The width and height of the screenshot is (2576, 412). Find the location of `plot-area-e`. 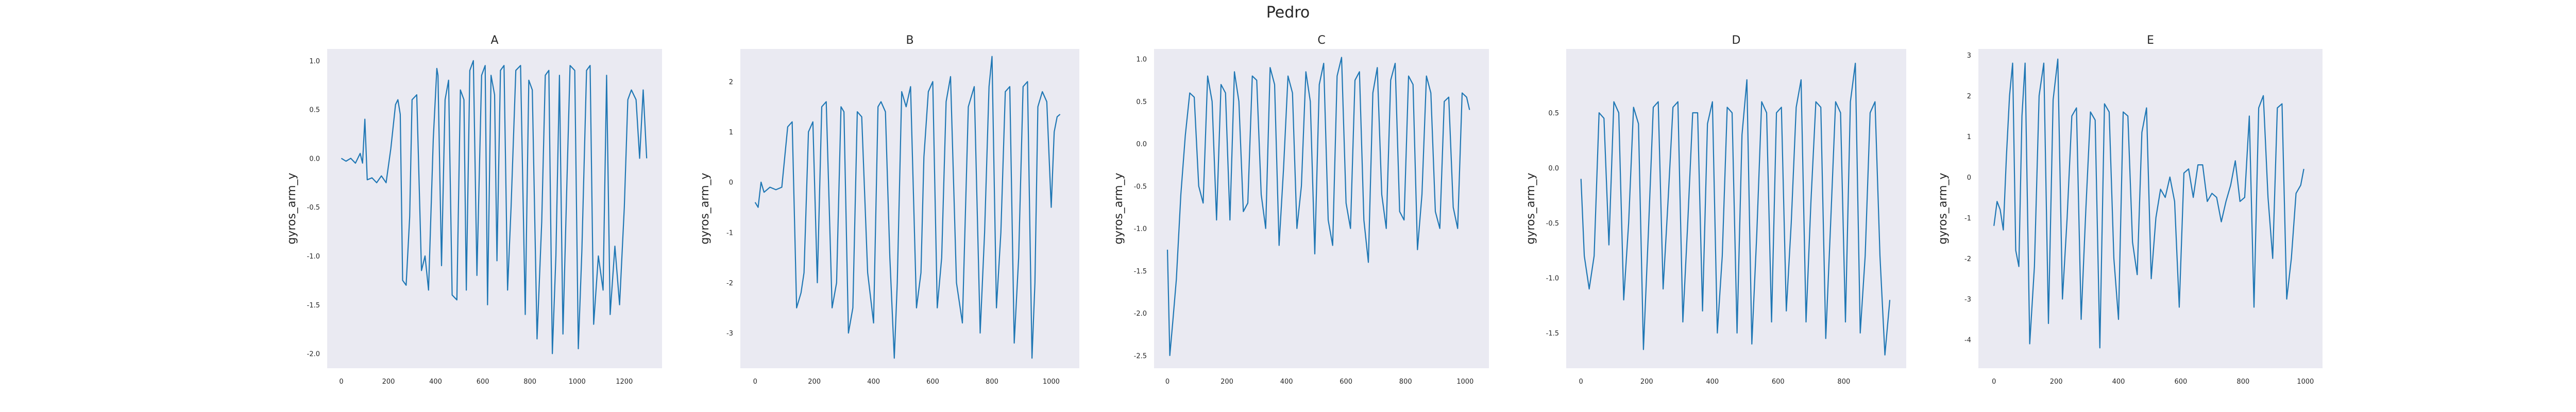

plot-area-e is located at coordinates (2150, 208).